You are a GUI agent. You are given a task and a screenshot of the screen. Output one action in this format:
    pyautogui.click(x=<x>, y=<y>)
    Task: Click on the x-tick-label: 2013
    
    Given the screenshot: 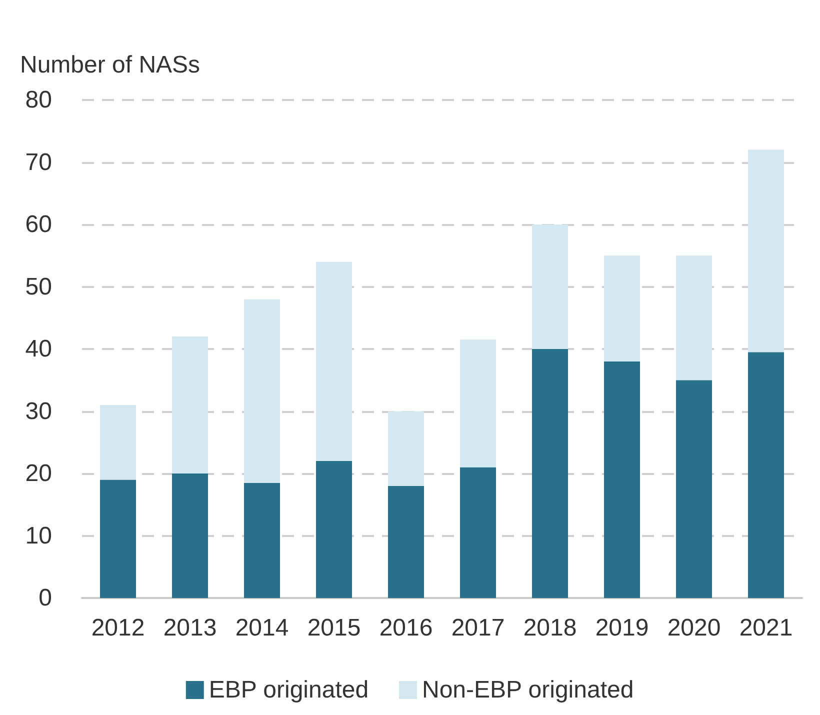 What is the action you would take?
    pyautogui.click(x=190, y=628)
    